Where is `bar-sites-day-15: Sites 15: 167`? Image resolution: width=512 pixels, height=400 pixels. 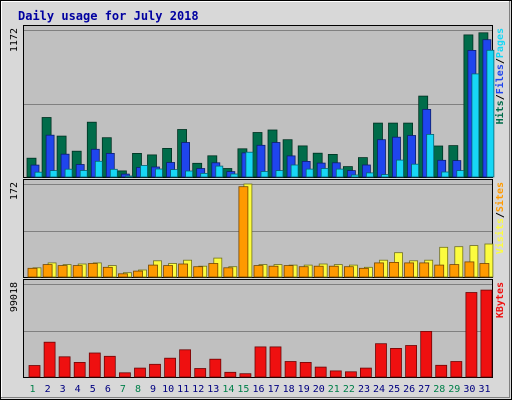
bar-sites-day-15: Sites 15: 167 is located at coordinates (243, 232).